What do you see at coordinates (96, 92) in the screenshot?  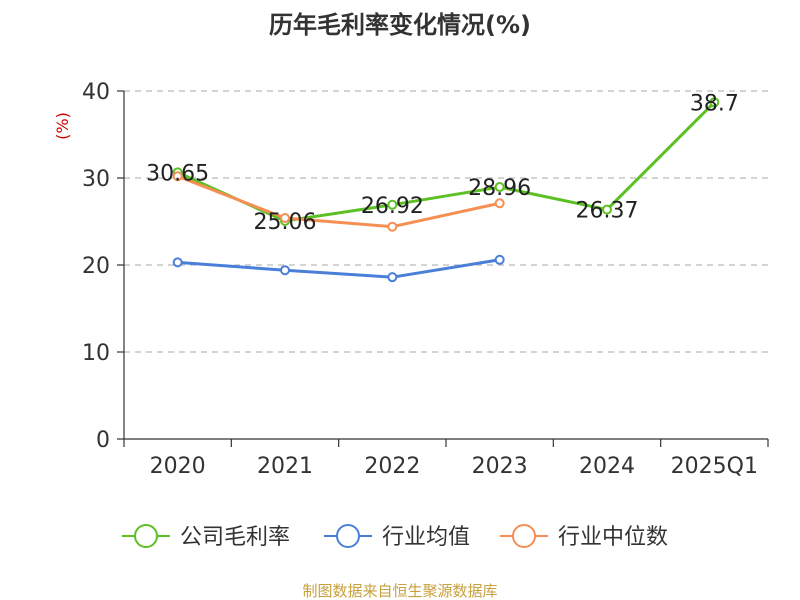 I see `y-tick-label: 40` at bounding box center [96, 92].